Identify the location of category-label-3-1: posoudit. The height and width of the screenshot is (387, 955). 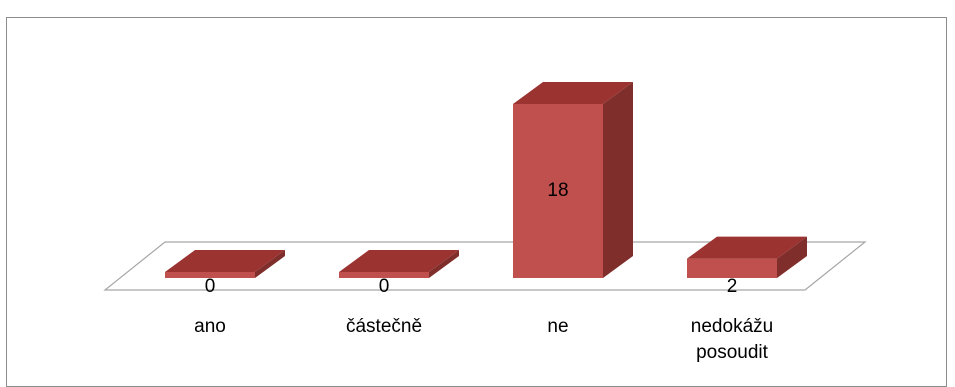
(732, 352).